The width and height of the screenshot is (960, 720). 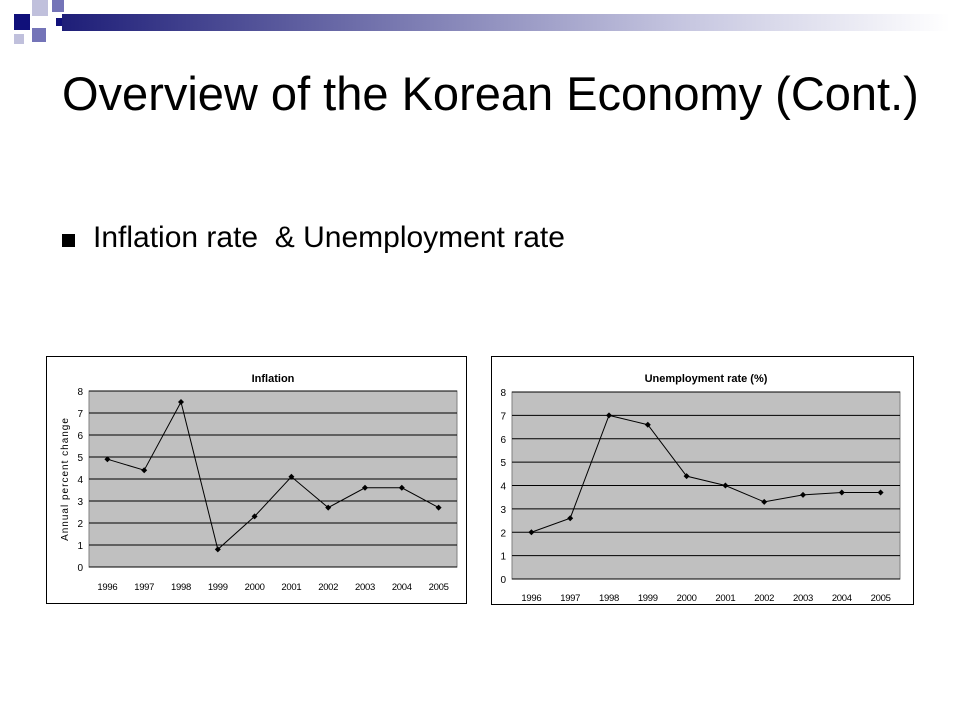 What do you see at coordinates (570, 598) in the screenshot?
I see `unemployment-x-tick-label: 1997` at bounding box center [570, 598].